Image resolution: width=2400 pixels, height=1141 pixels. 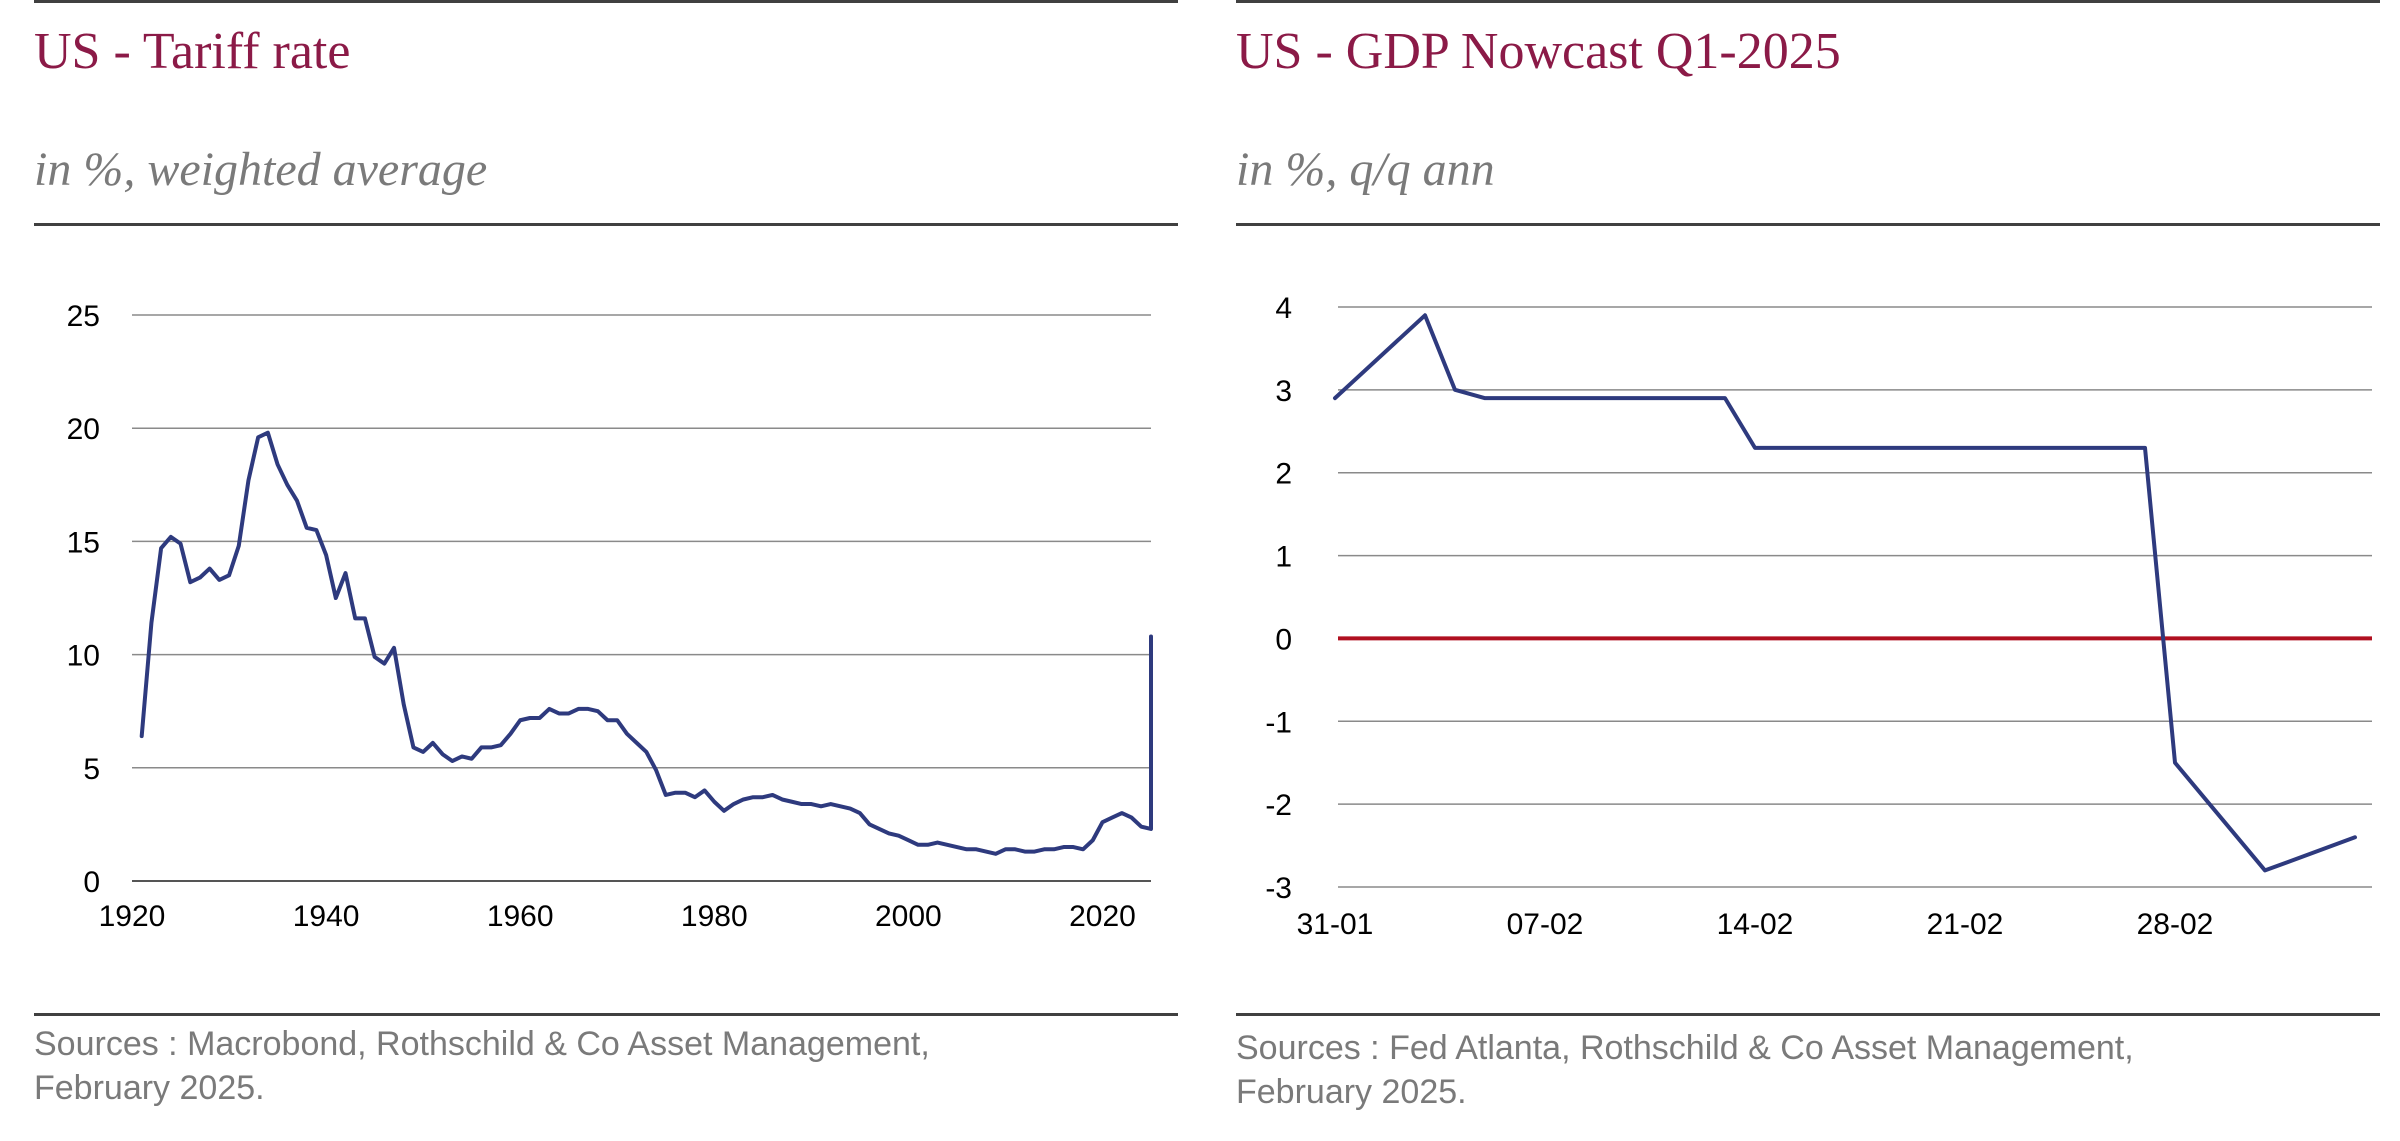 I want to click on y-tick-label: 20, so click(x=83, y=429).